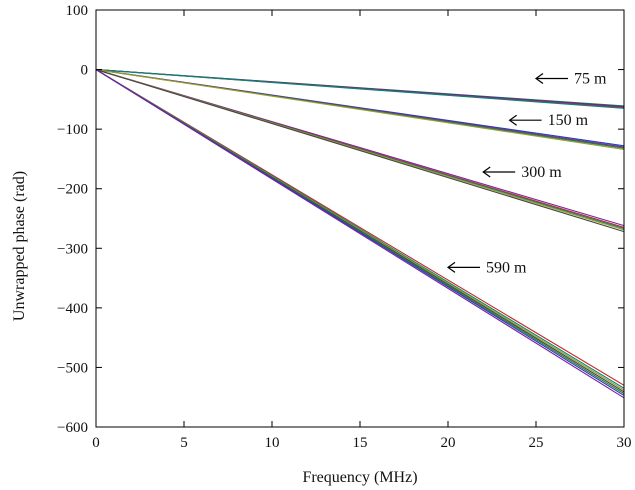 This screenshot has height=490, width=635. What do you see at coordinates (624, 443) in the screenshot?
I see `x-tick-label: 30` at bounding box center [624, 443].